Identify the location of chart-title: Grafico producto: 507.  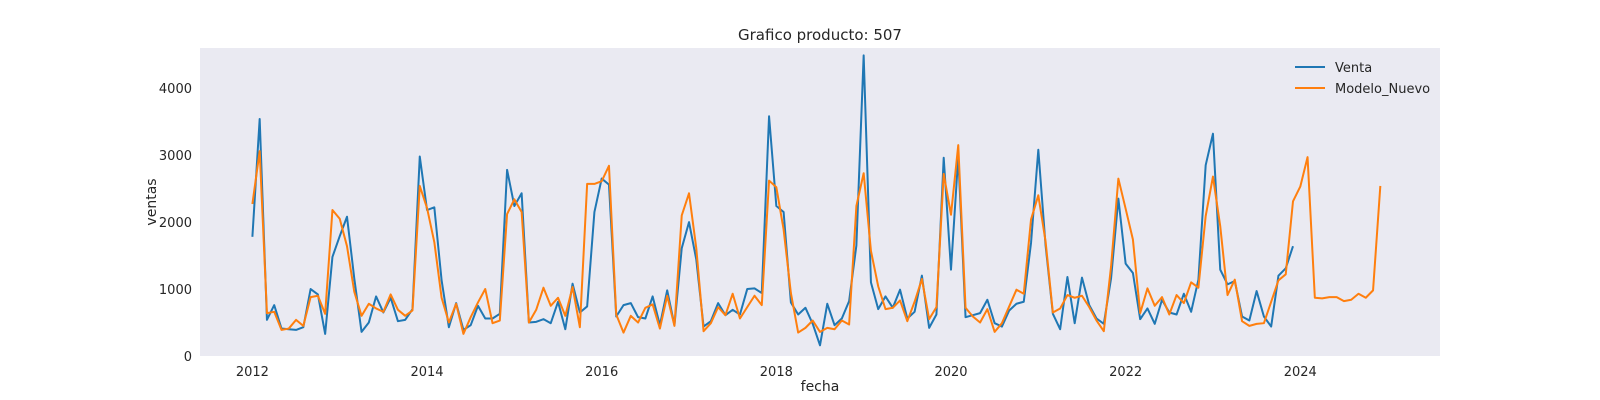
(820, 35).